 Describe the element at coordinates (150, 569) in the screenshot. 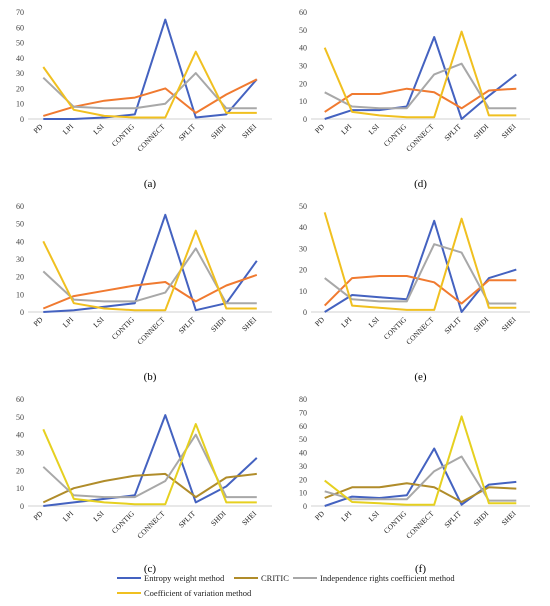

I see `panel-label: (c)` at that location.